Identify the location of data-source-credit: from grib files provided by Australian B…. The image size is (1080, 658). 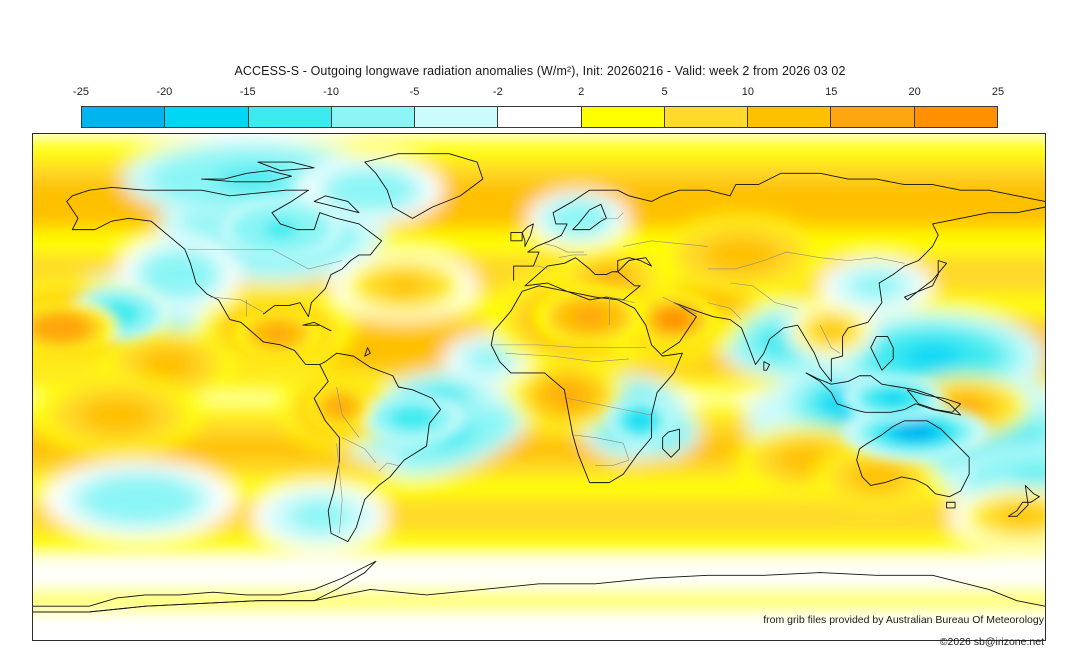
(903, 620).